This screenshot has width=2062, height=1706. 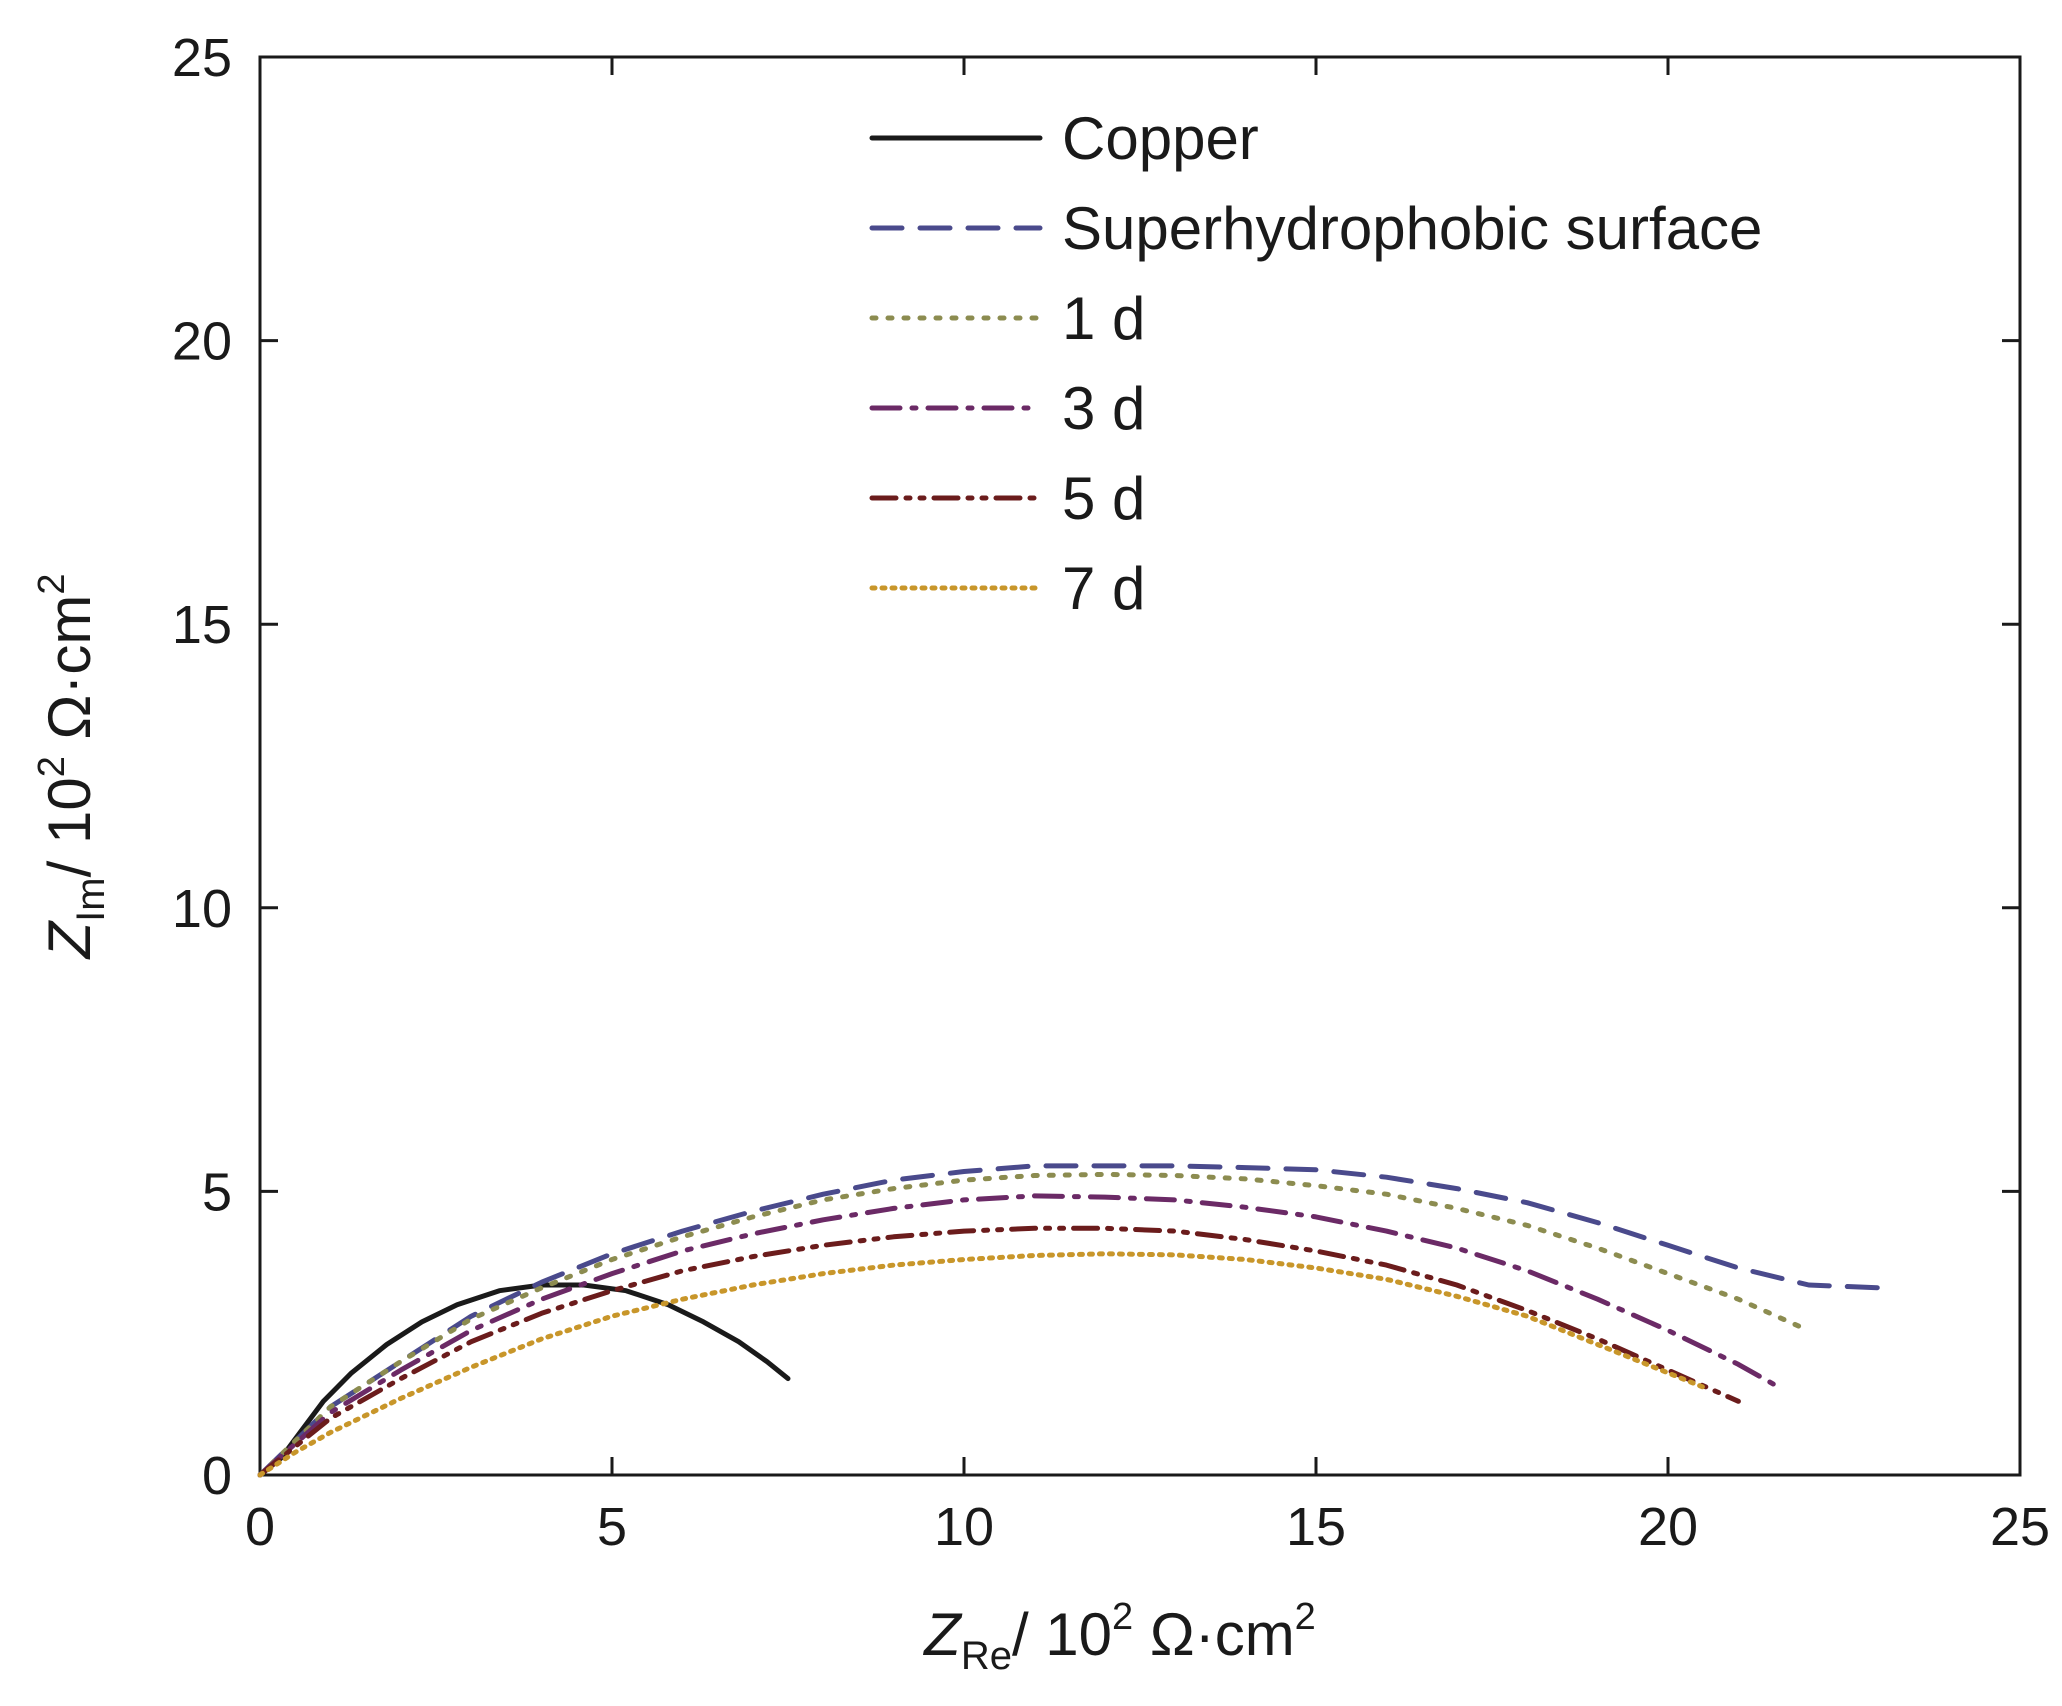 I want to click on x-axis-subscript: Re, so click(x=986, y=1656).